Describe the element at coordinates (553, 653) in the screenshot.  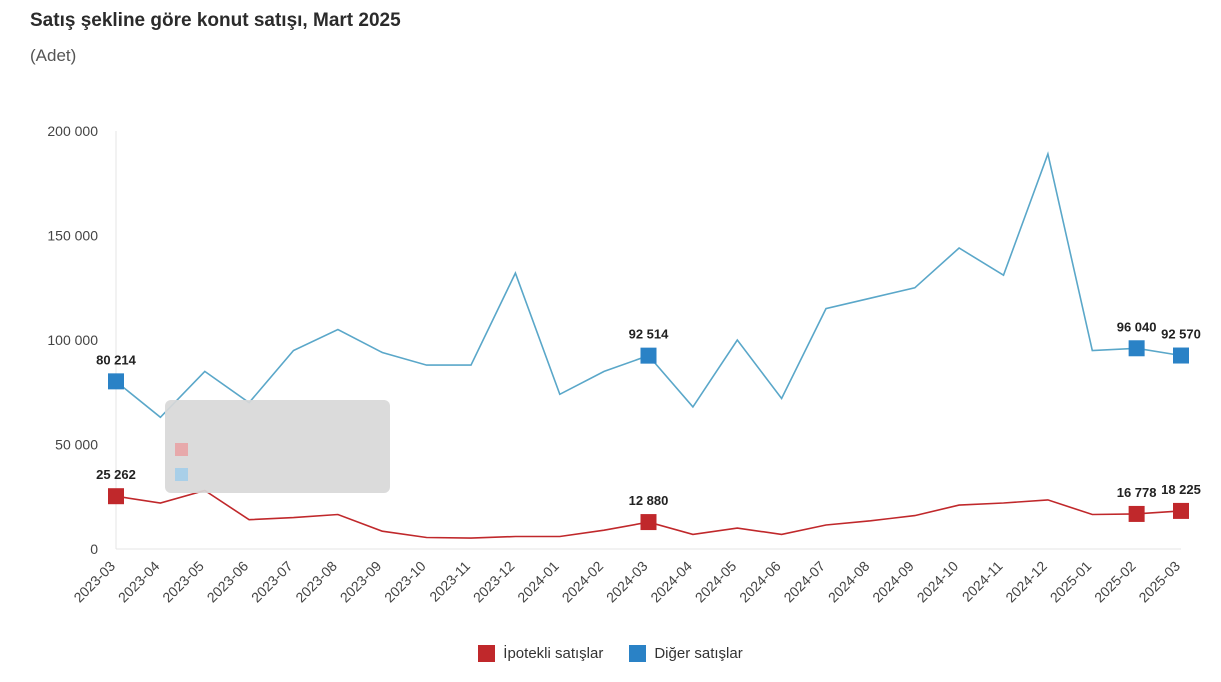
I see `legend-label-ipotekli: İpotekli satışlar` at that location.